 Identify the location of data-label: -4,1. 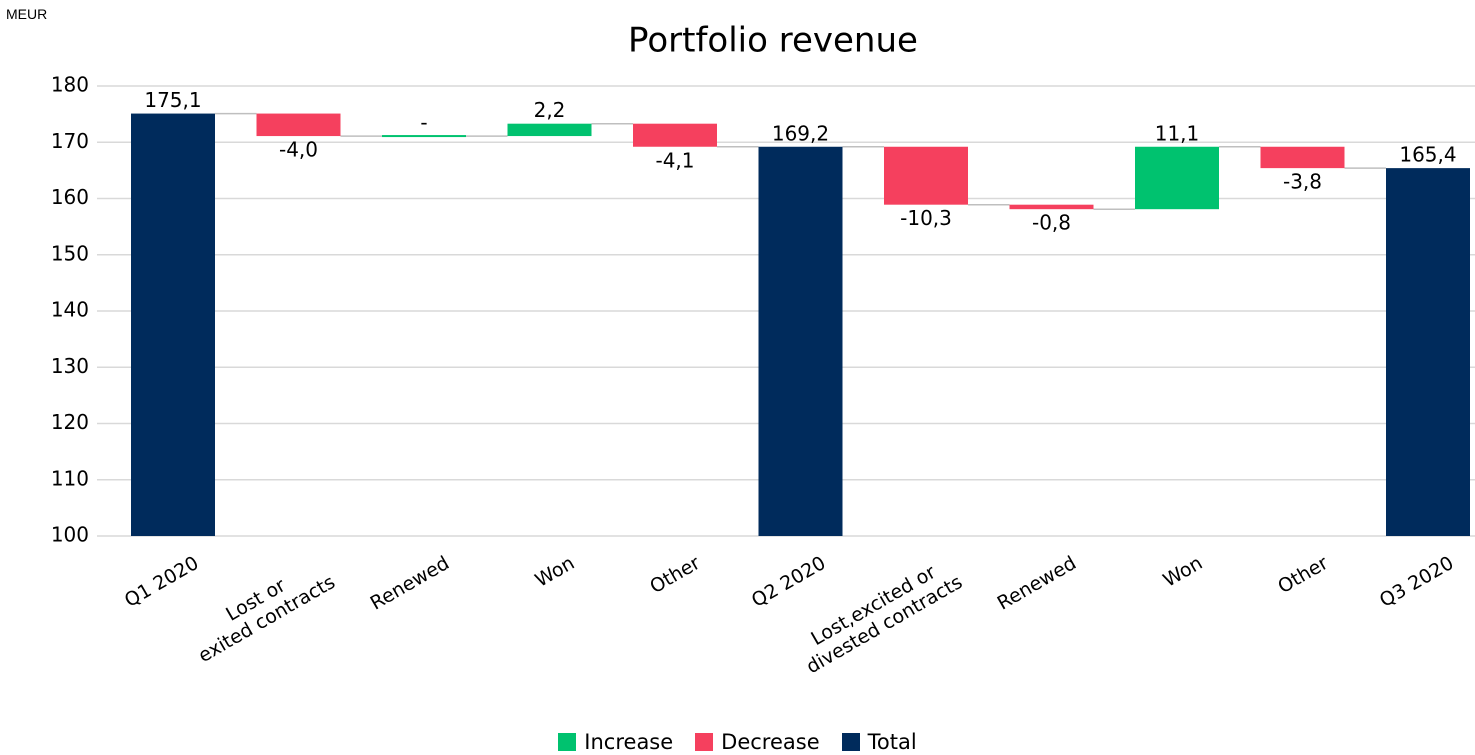
(674, 160).